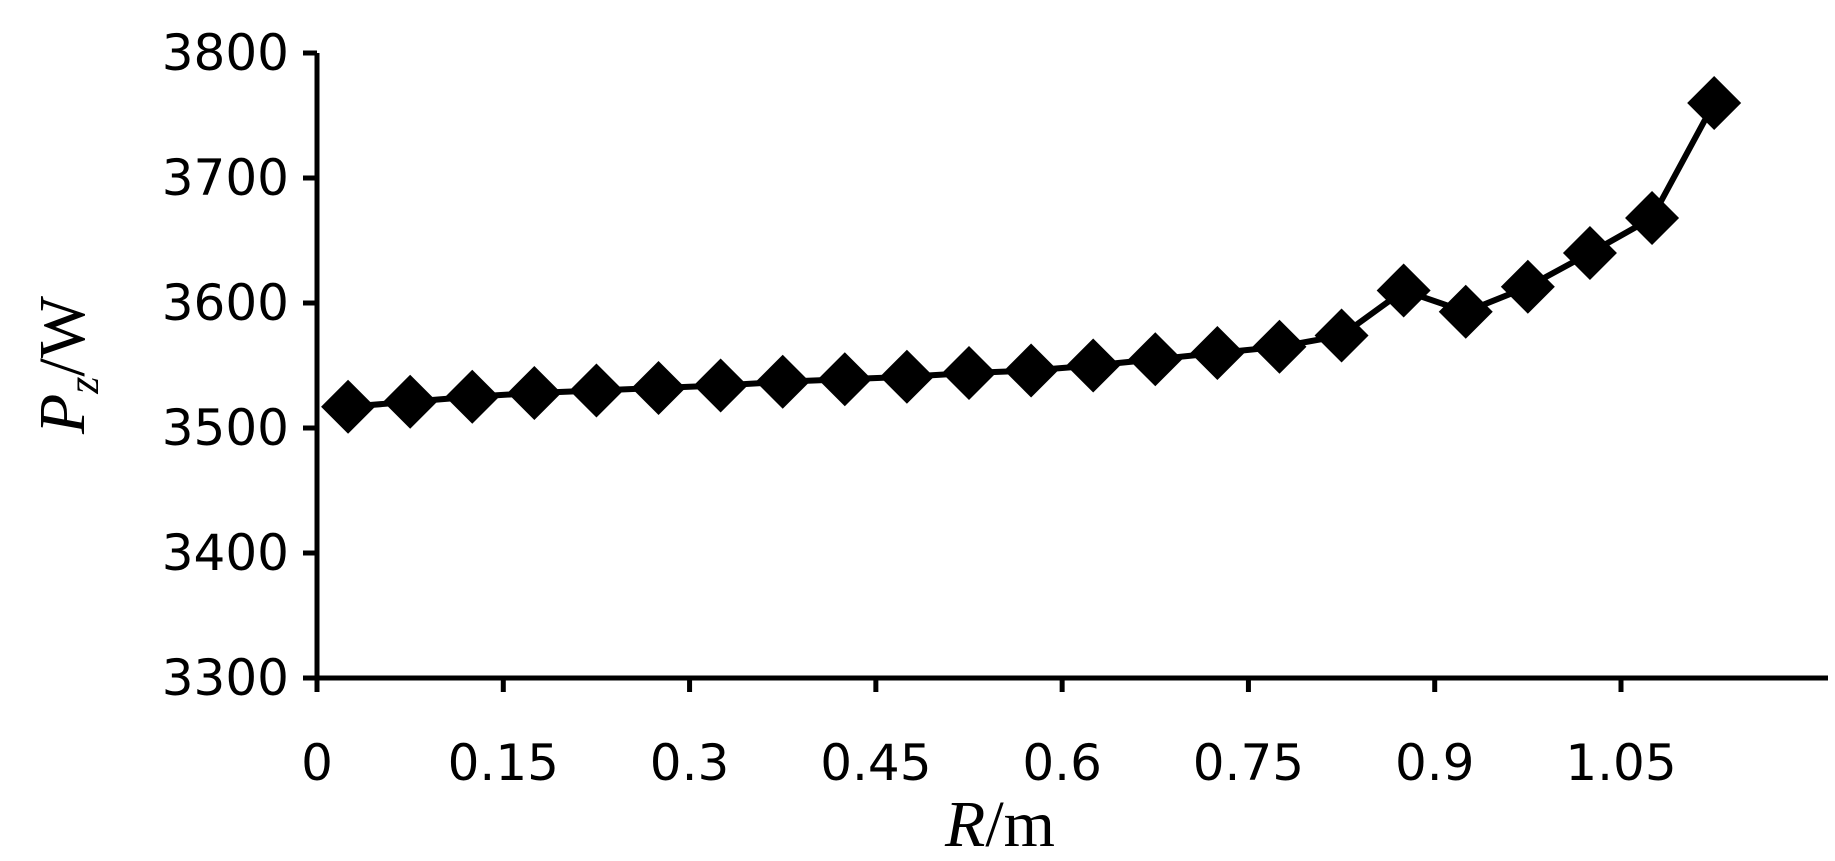 The image size is (1835, 861). What do you see at coordinates (83, 386) in the screenshot?
I see `y-axis-title-sub: z` at bounding box center [83, 386].